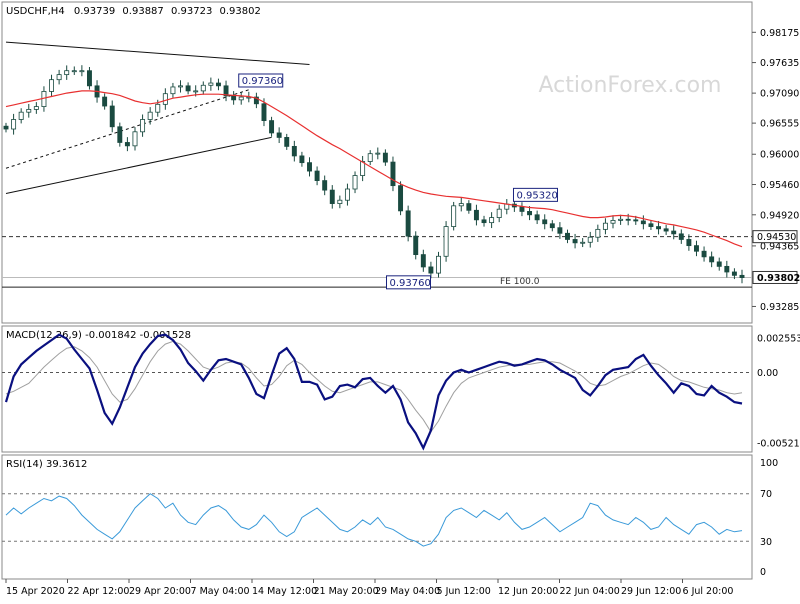 Image resolution: width=800 pixels, height=604 pixels. What do you see at coordinates (142, 11) in the screenshot?
I see `high-value: 0.93887` at bounding box center [142, 11].